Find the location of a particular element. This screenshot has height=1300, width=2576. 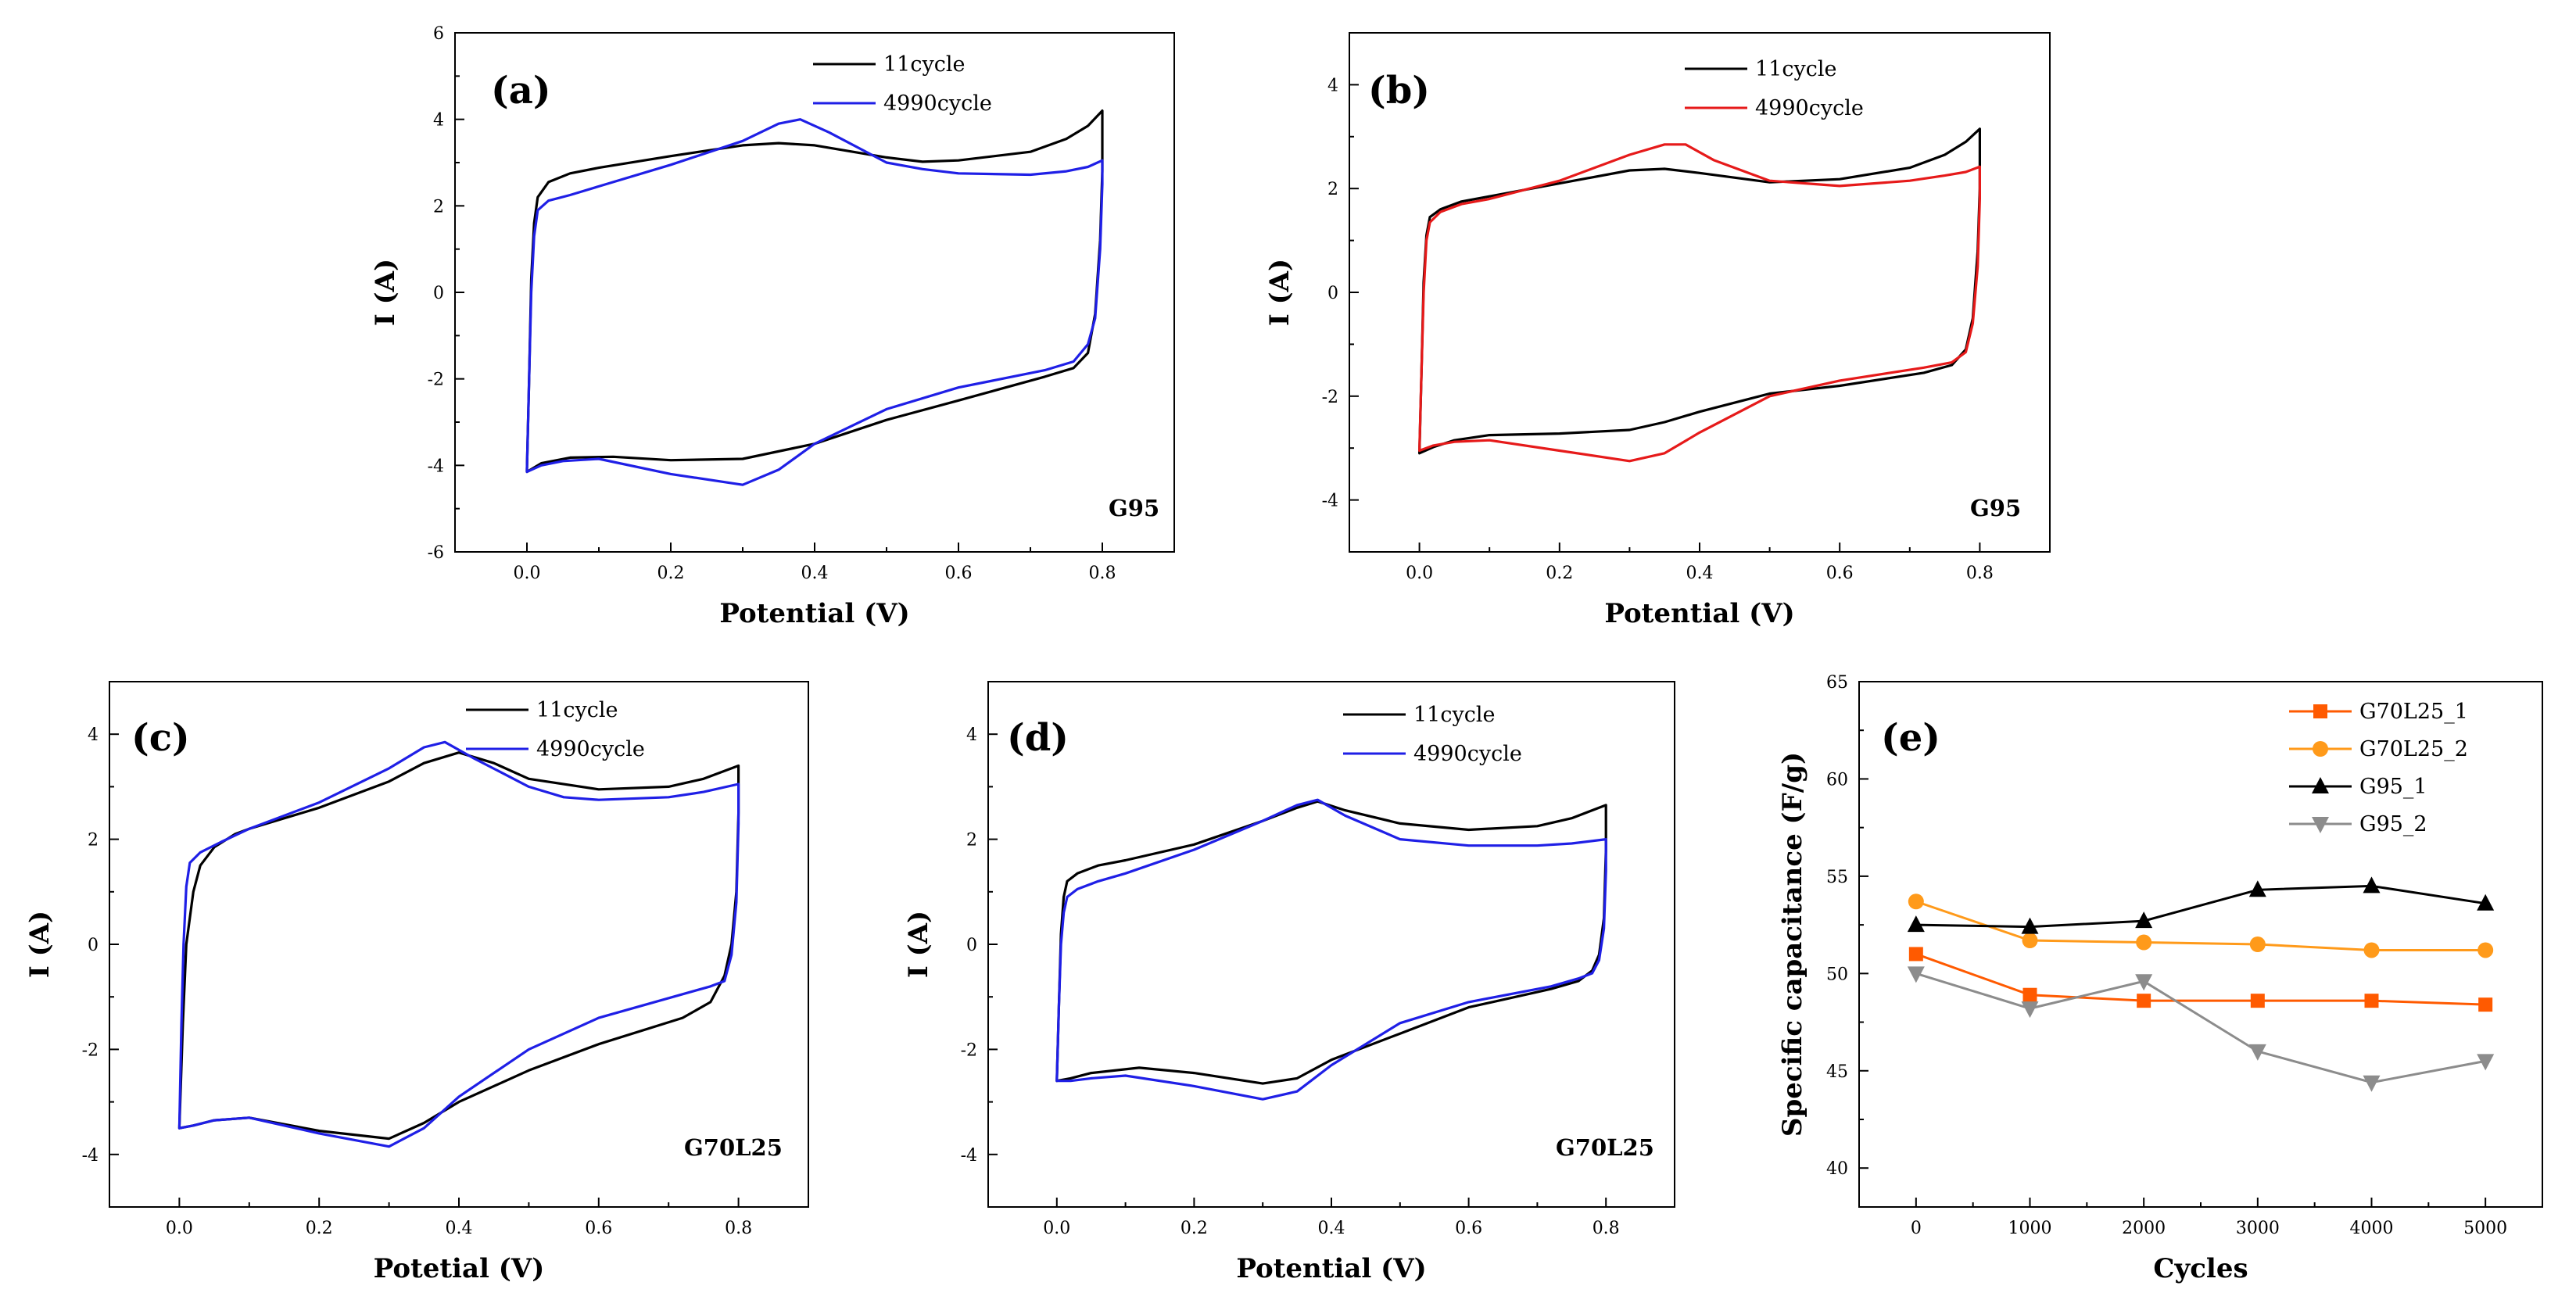

x-tick-label: 4000 is located at coordinates (2372, 1228).